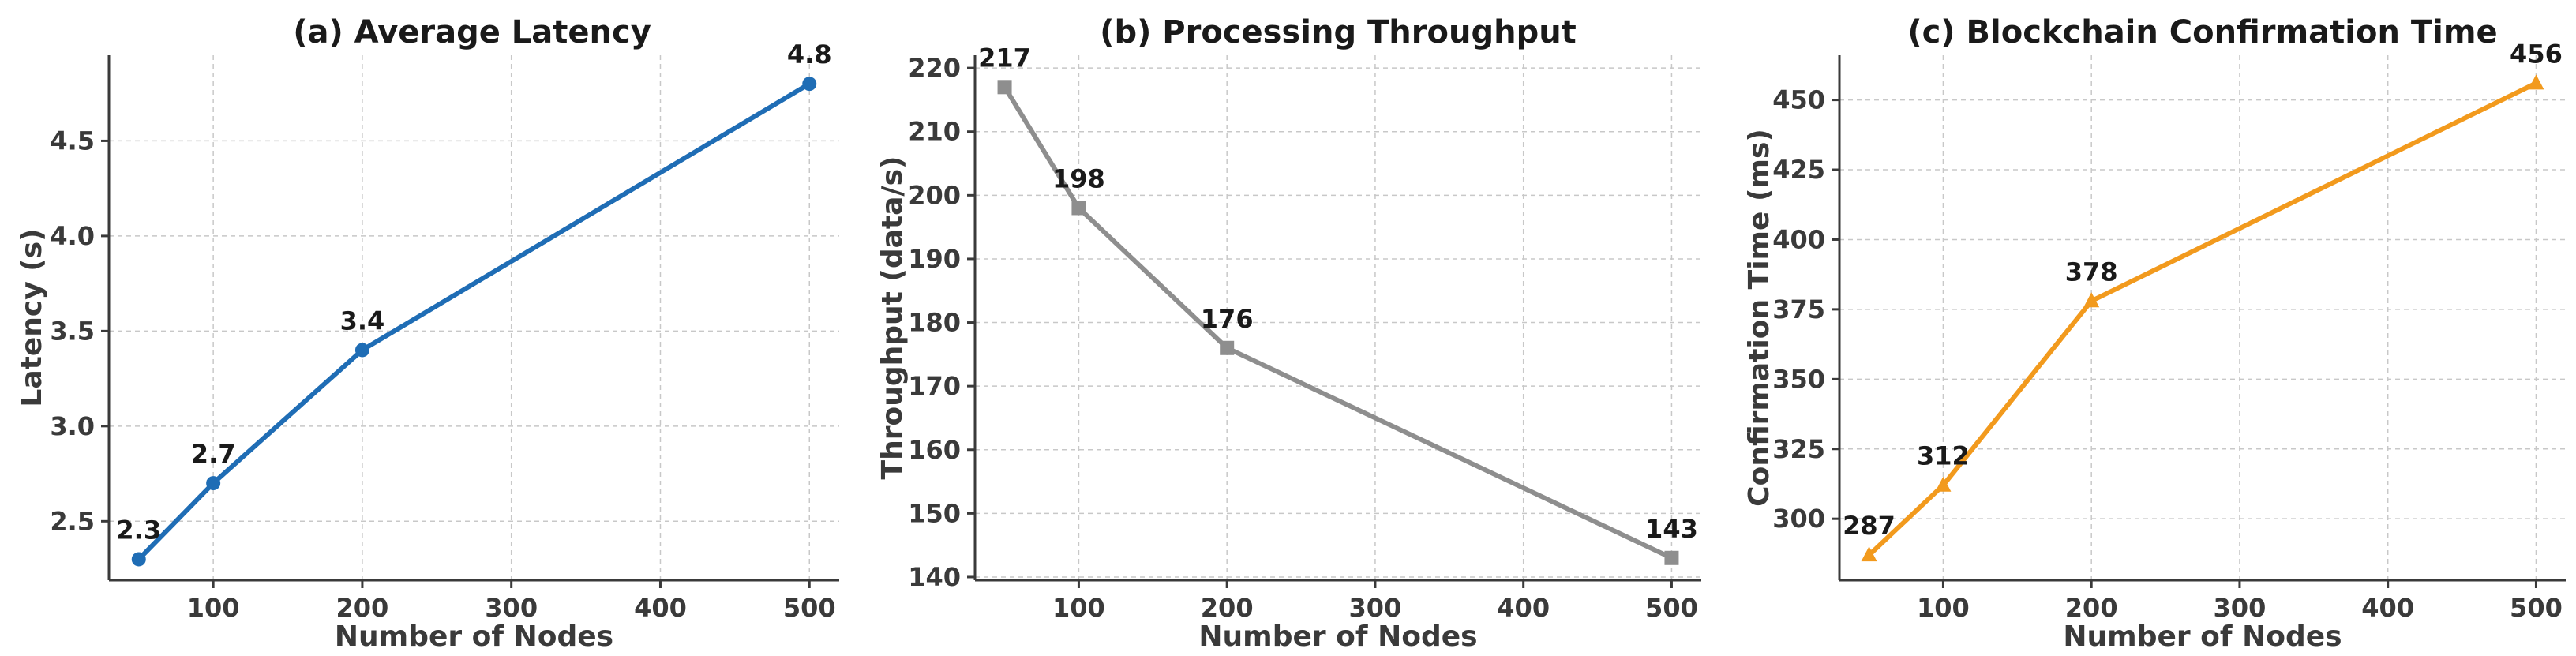 The image size is (2576, 656). What do you see at coordinates (934, 195) in the screenshot?
I see `y-tick-label: 200` at bounding box center [934, 195].